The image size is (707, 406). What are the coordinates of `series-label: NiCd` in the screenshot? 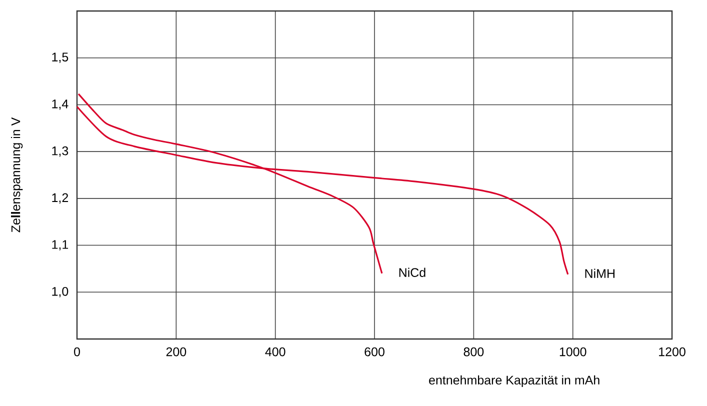 It's located at (412, 272).